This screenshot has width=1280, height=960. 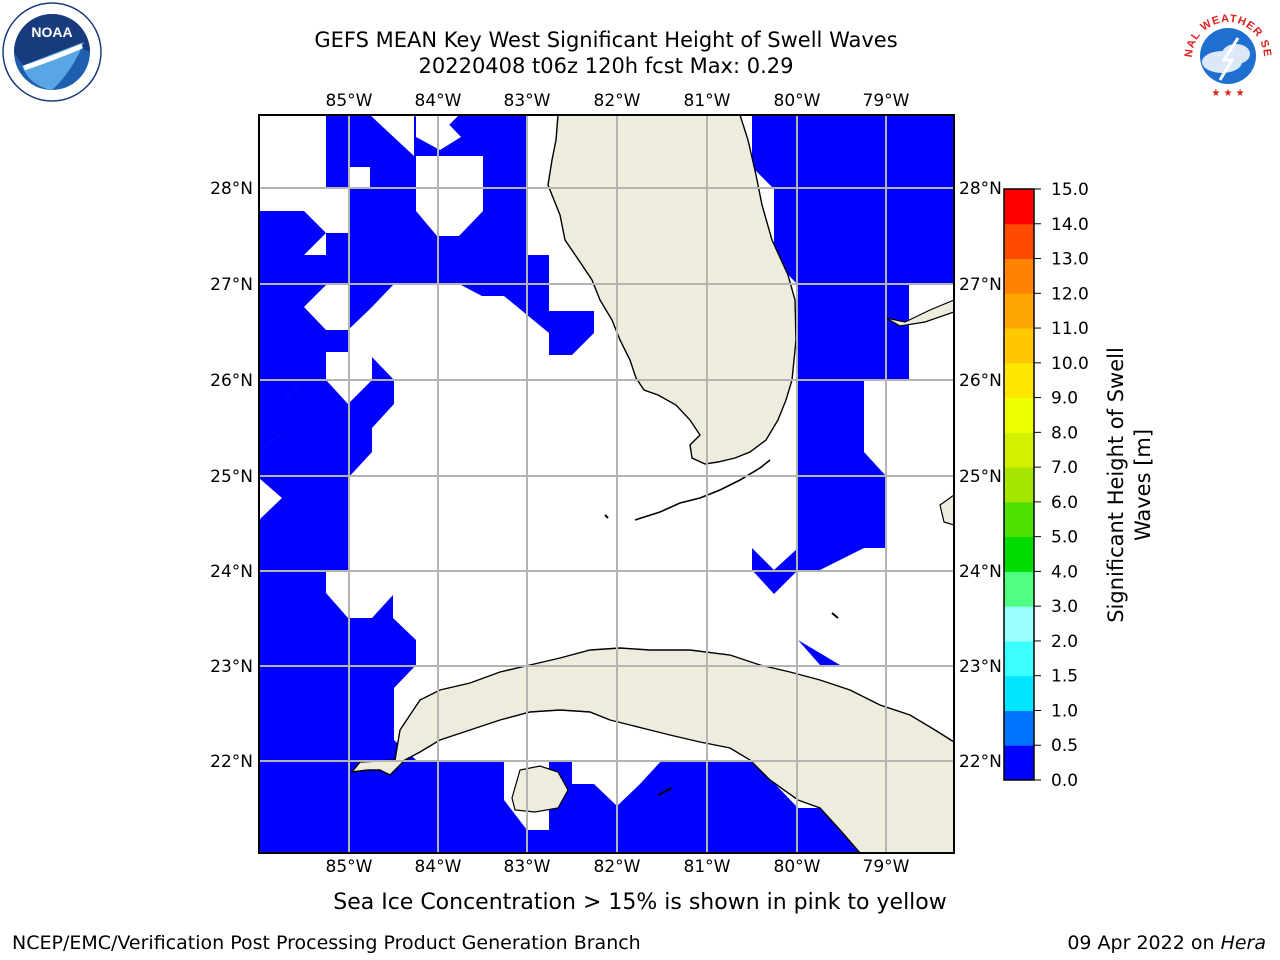 What do you see at coordinates (1064, 677) in the screenshot?
I see `colorbar-tick-label: 1.5` at bounding box center [1064, 677].